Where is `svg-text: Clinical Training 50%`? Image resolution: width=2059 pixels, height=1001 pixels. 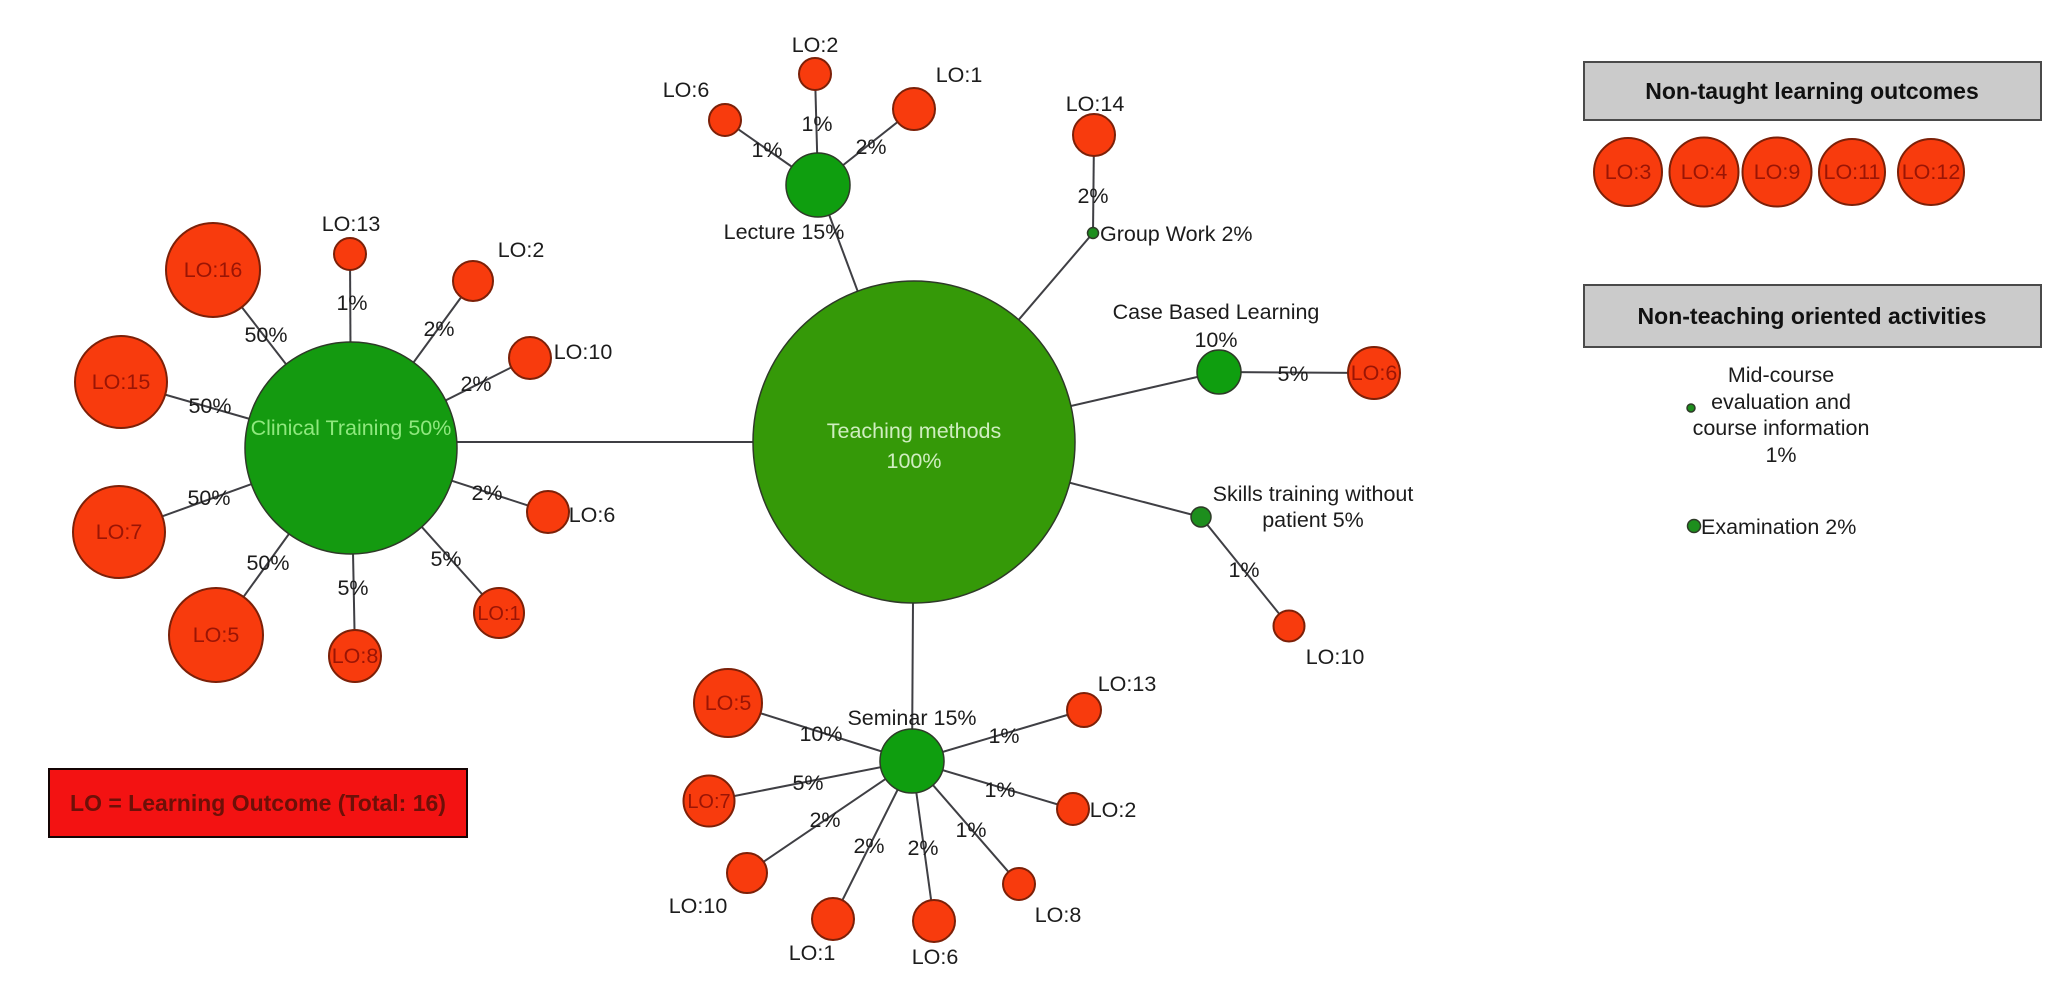
svg-text: Clinical Training 50% is located at coordinates (351, 428).